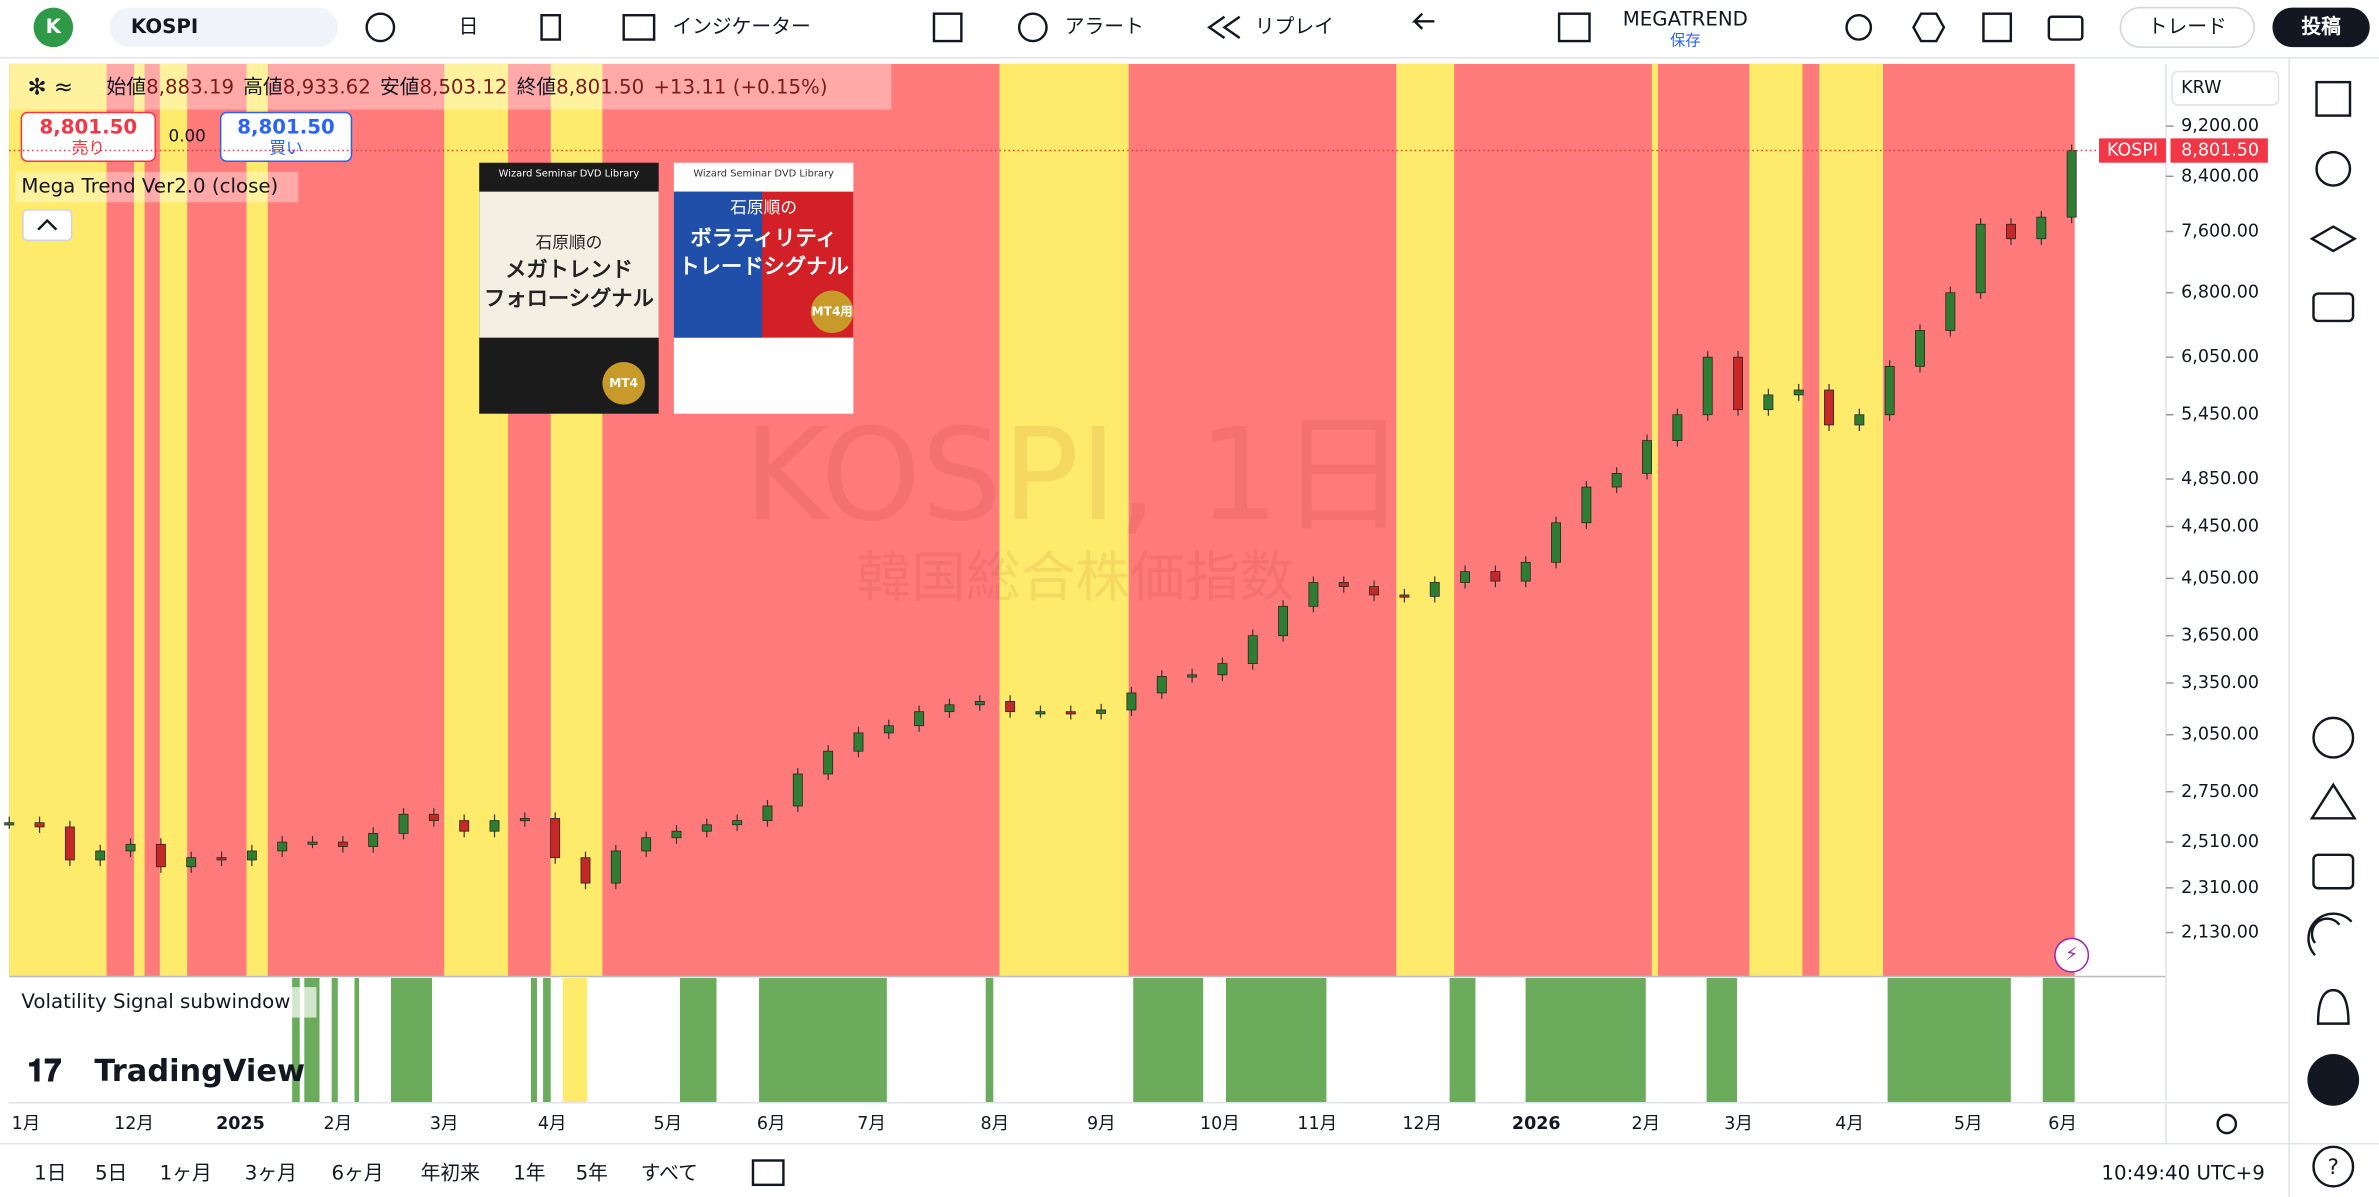 The image size is (2379, 1197). What do you see at coordinates (768, 1173) in the screenshot?
I see `goto-date-icon` at bounding box center [768, 1173].